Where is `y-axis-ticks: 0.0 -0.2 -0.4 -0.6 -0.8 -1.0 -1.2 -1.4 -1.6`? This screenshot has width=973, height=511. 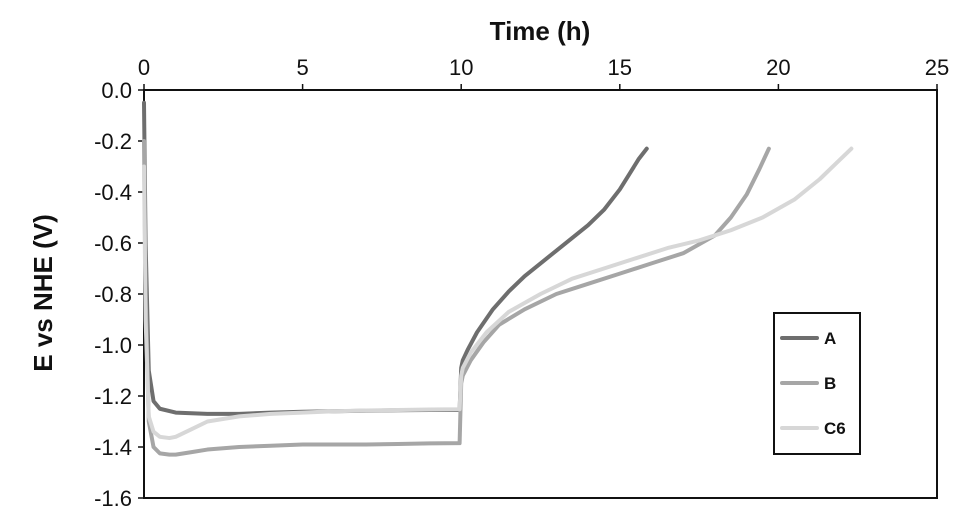
y-axis-ticks: 0.0 -0.2 -0.4 -0.6 -0.8 -1.0 -1.2 -1.4 -1.6 is located at coordinates (119, 294).